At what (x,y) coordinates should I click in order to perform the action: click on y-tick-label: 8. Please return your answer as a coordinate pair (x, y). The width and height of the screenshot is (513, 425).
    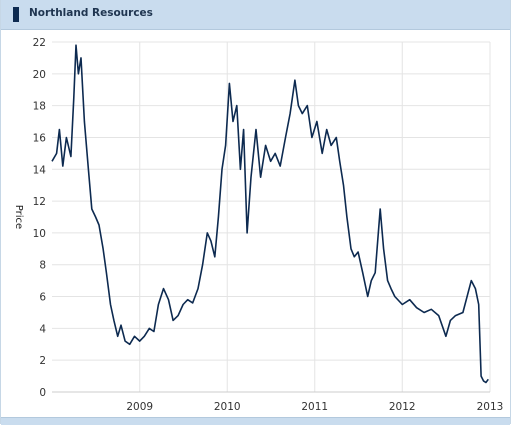
    Looking at the image, I should click on (42, 266).